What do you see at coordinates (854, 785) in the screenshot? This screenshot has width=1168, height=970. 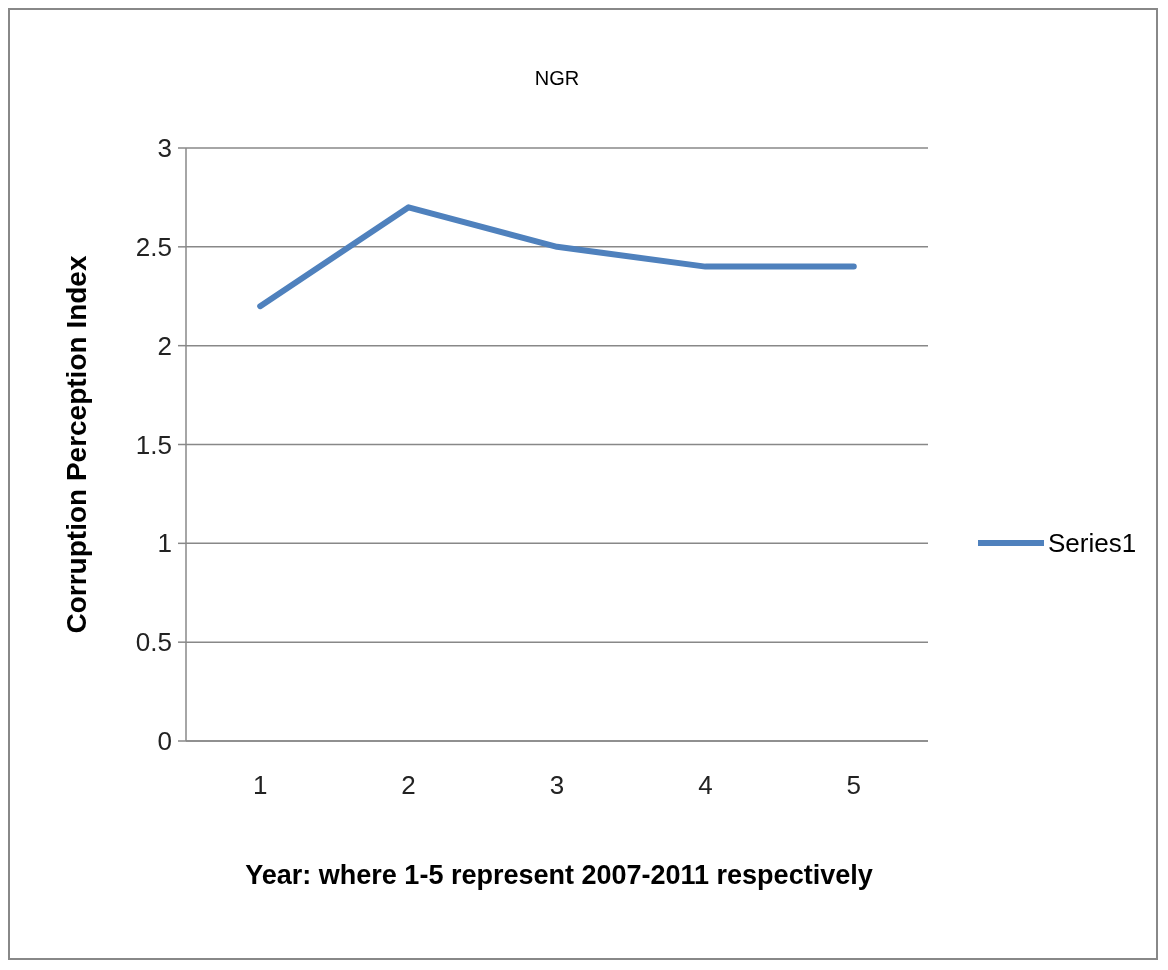 I see `x-tick-label: 5` at bounding box center [854, 785].